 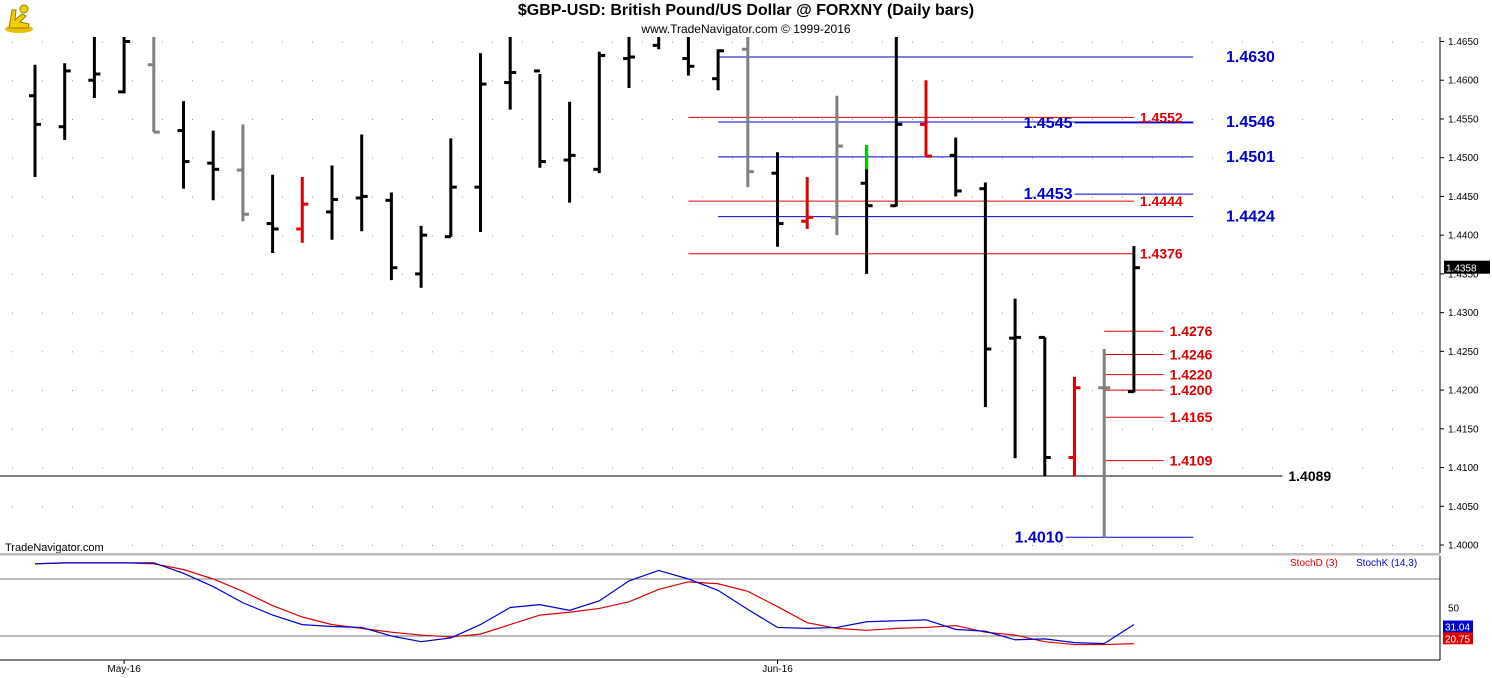 What do you see at coordinates (1463, 274) in the screenshot?
I see `axis-tick-label: 1.4350` at bounding box center [1463, 274].